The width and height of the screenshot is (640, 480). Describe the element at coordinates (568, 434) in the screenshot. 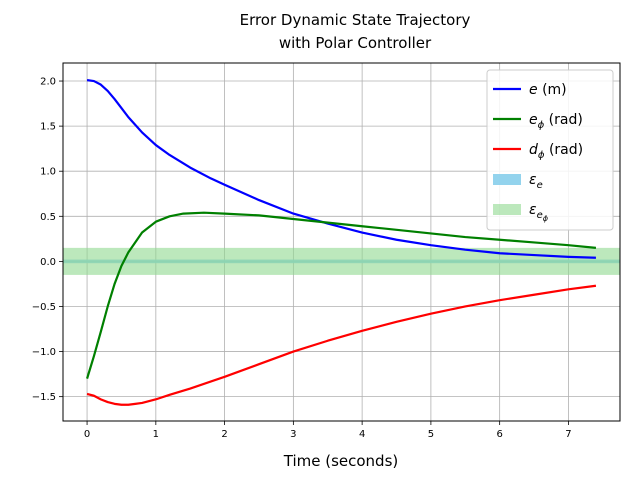

I see `x-tick-label-7: 7` at that location.